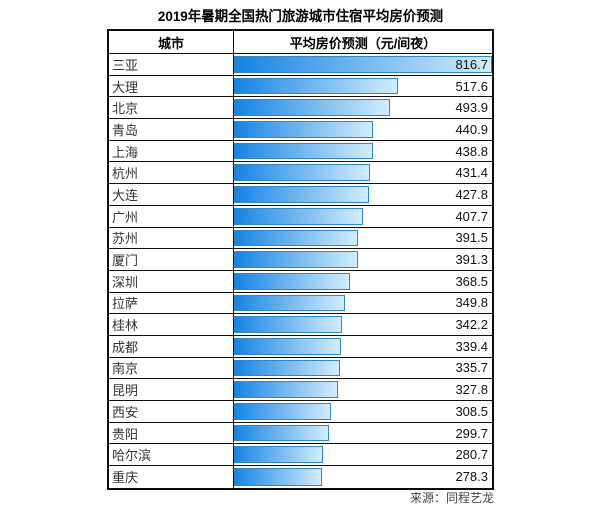 Image resolution: width=601 pixels, height=509 pixels. I want to click on table-row: 成都 339.4, so click(300, 346).